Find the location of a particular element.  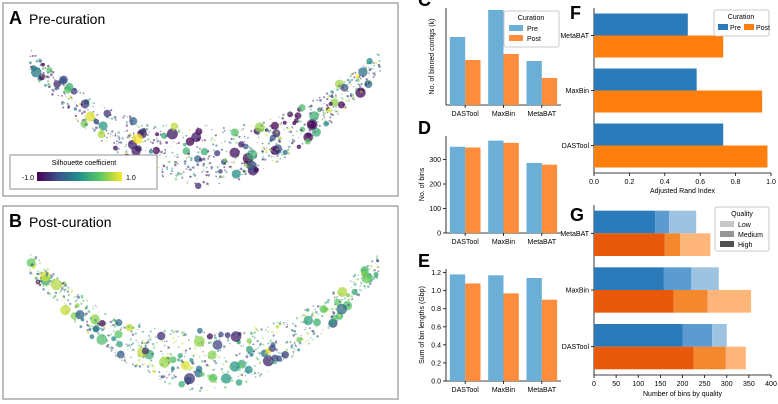

bar-pre-maxbin is located at coordinates (496, 57).